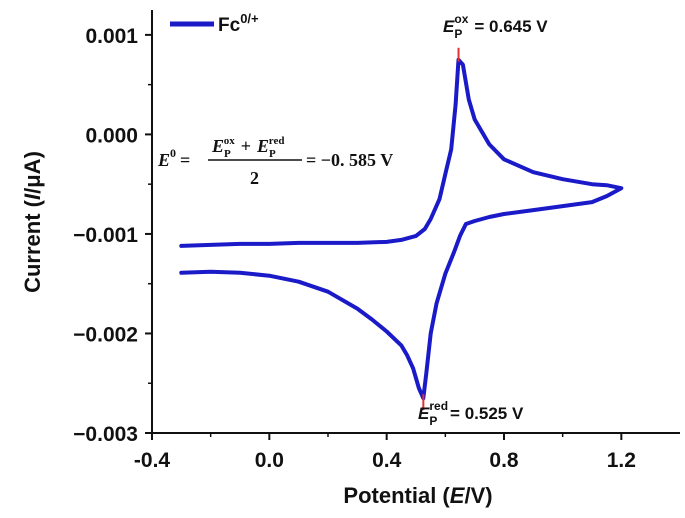  I want to click on ox-peak-symbol: E, so click(449, 26).